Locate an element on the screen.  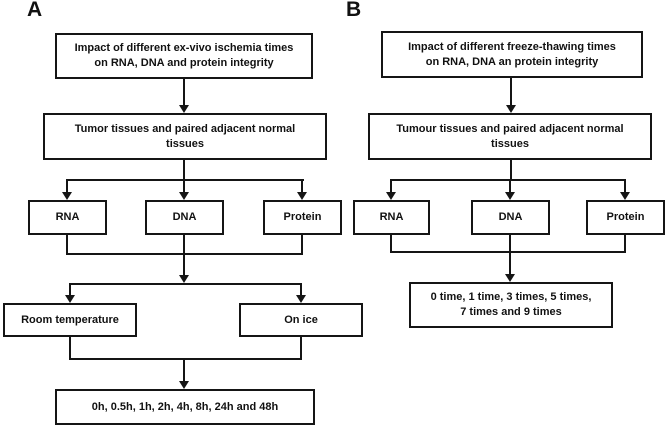
box-b-tissues-line2: tissues is located at coordinates (510, 143).